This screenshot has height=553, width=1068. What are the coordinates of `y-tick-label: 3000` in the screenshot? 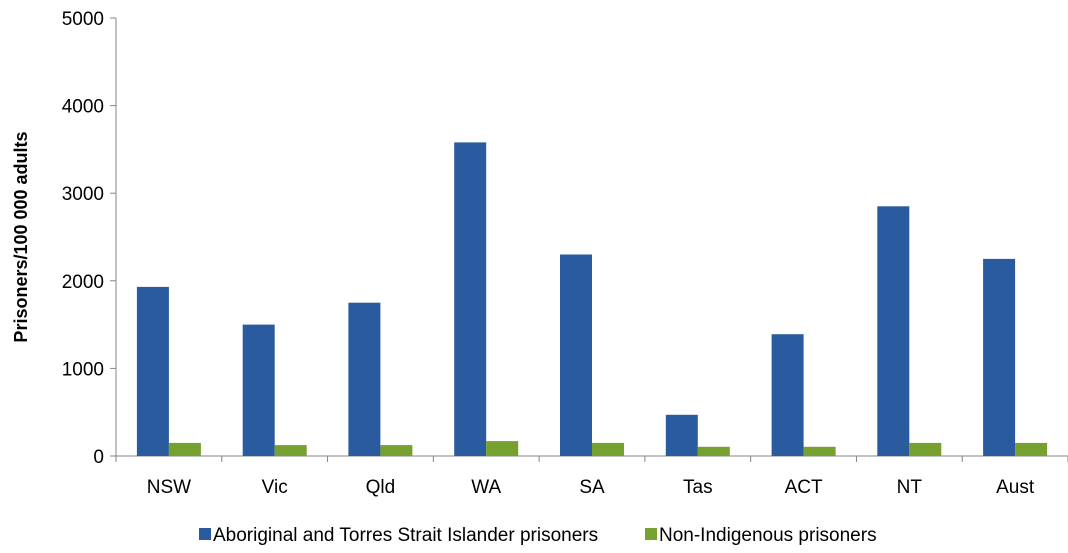 It's located at (83, 194).